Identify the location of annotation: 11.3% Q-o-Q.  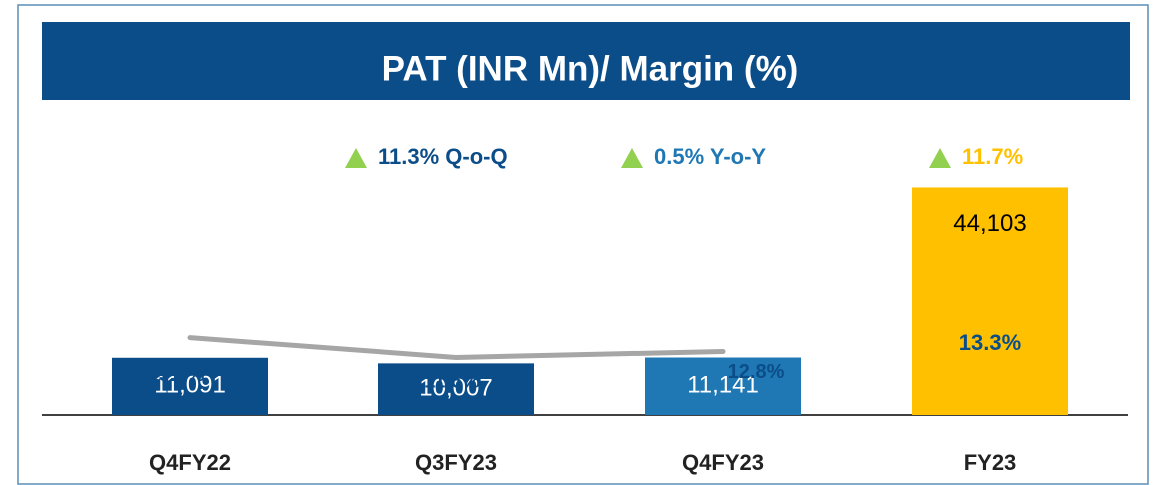
(443, 156).